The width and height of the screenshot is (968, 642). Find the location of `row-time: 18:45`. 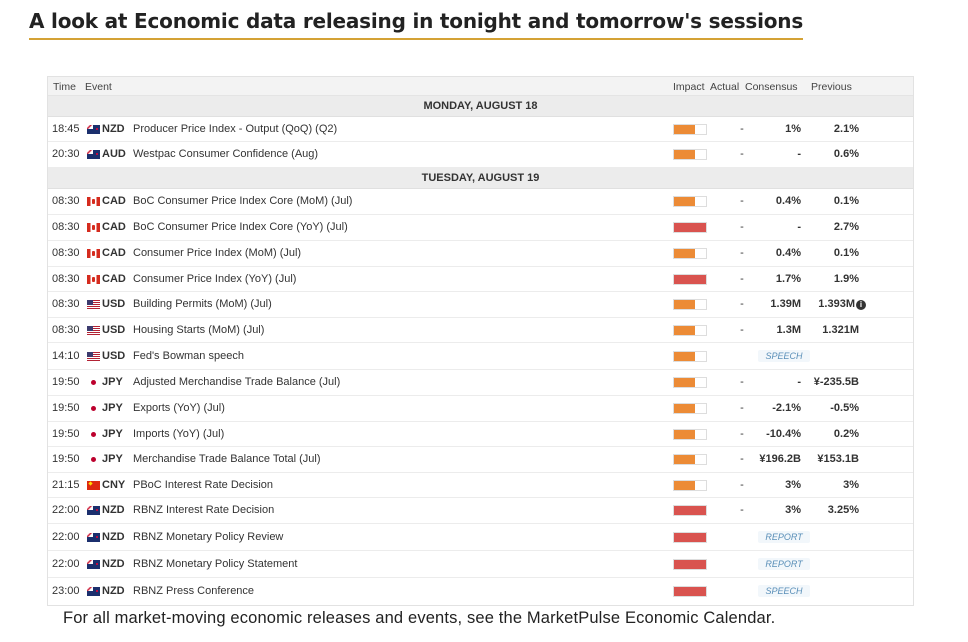

row-time: 18:45 is located at coordinates (66, 129).